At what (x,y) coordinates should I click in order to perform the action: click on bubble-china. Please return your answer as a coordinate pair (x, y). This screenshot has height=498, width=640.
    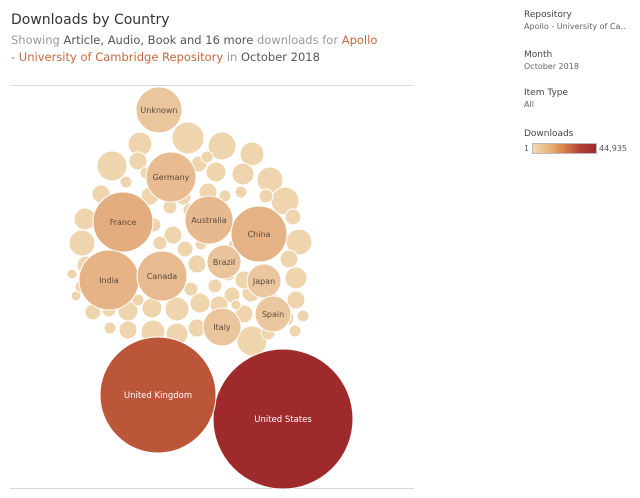
    Looking at the image, I should click on (259, 234).